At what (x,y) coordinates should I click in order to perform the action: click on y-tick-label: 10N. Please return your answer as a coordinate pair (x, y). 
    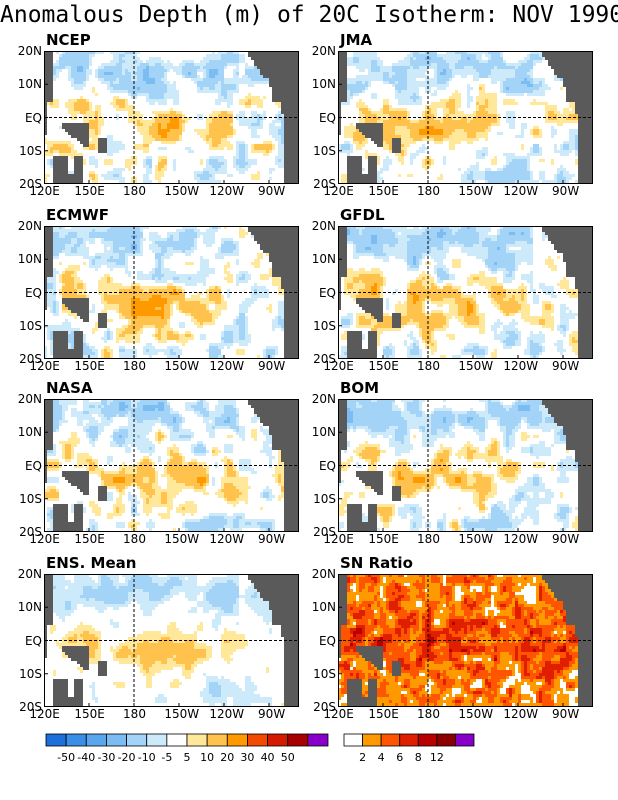
    Looking at the image, I should click on (26, 84).